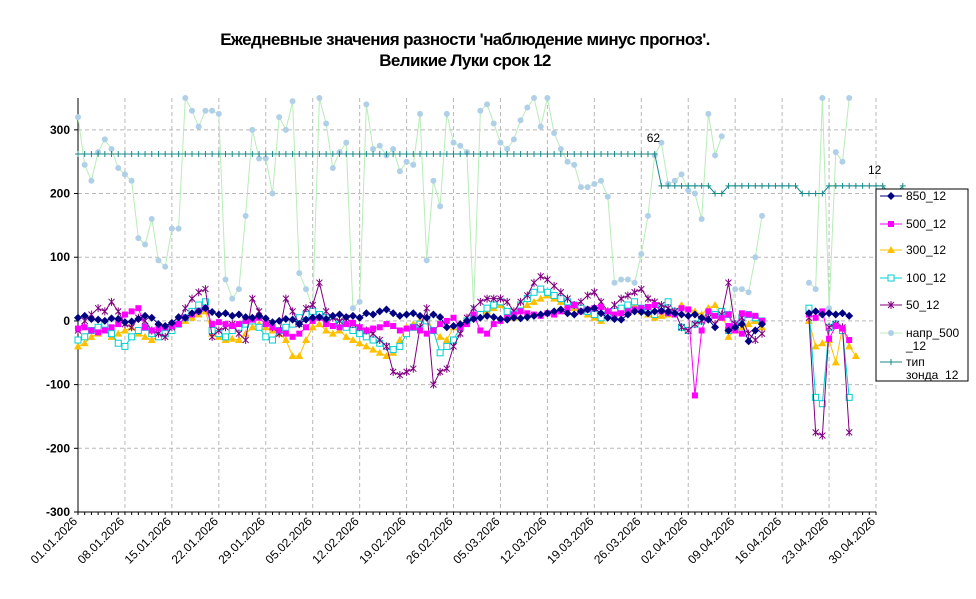 The image size is (976, 599). I want to click on annotation-label: 12, so click(875, 170).